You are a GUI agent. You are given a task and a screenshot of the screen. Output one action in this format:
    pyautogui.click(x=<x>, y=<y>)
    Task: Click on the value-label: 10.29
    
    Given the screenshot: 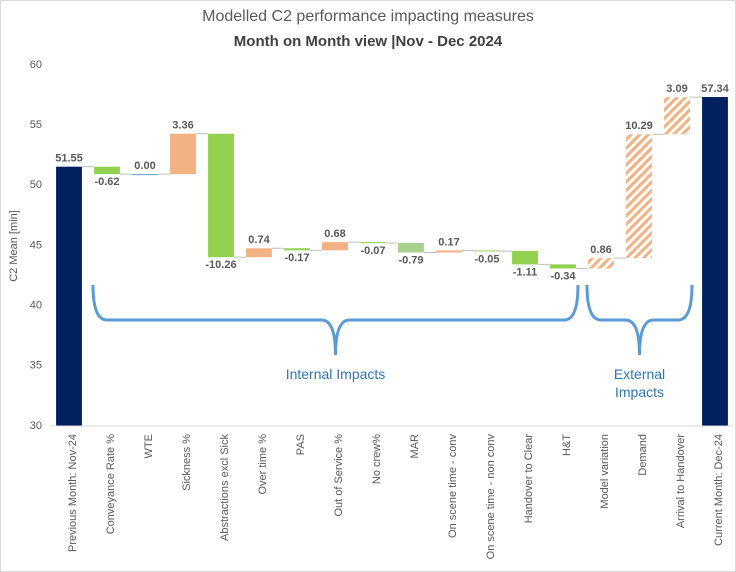 What is the action you would take?
    pyautogui.click(x=639, y=126)
    